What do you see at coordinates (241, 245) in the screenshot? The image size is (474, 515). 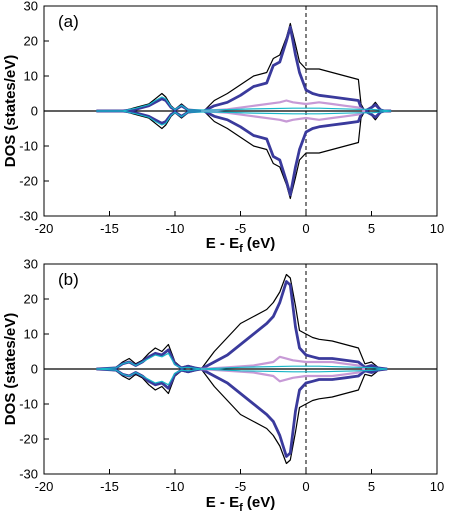 I see `panel-a-xlabel: E - Ef (eV)` at bounding box center [241, 245].